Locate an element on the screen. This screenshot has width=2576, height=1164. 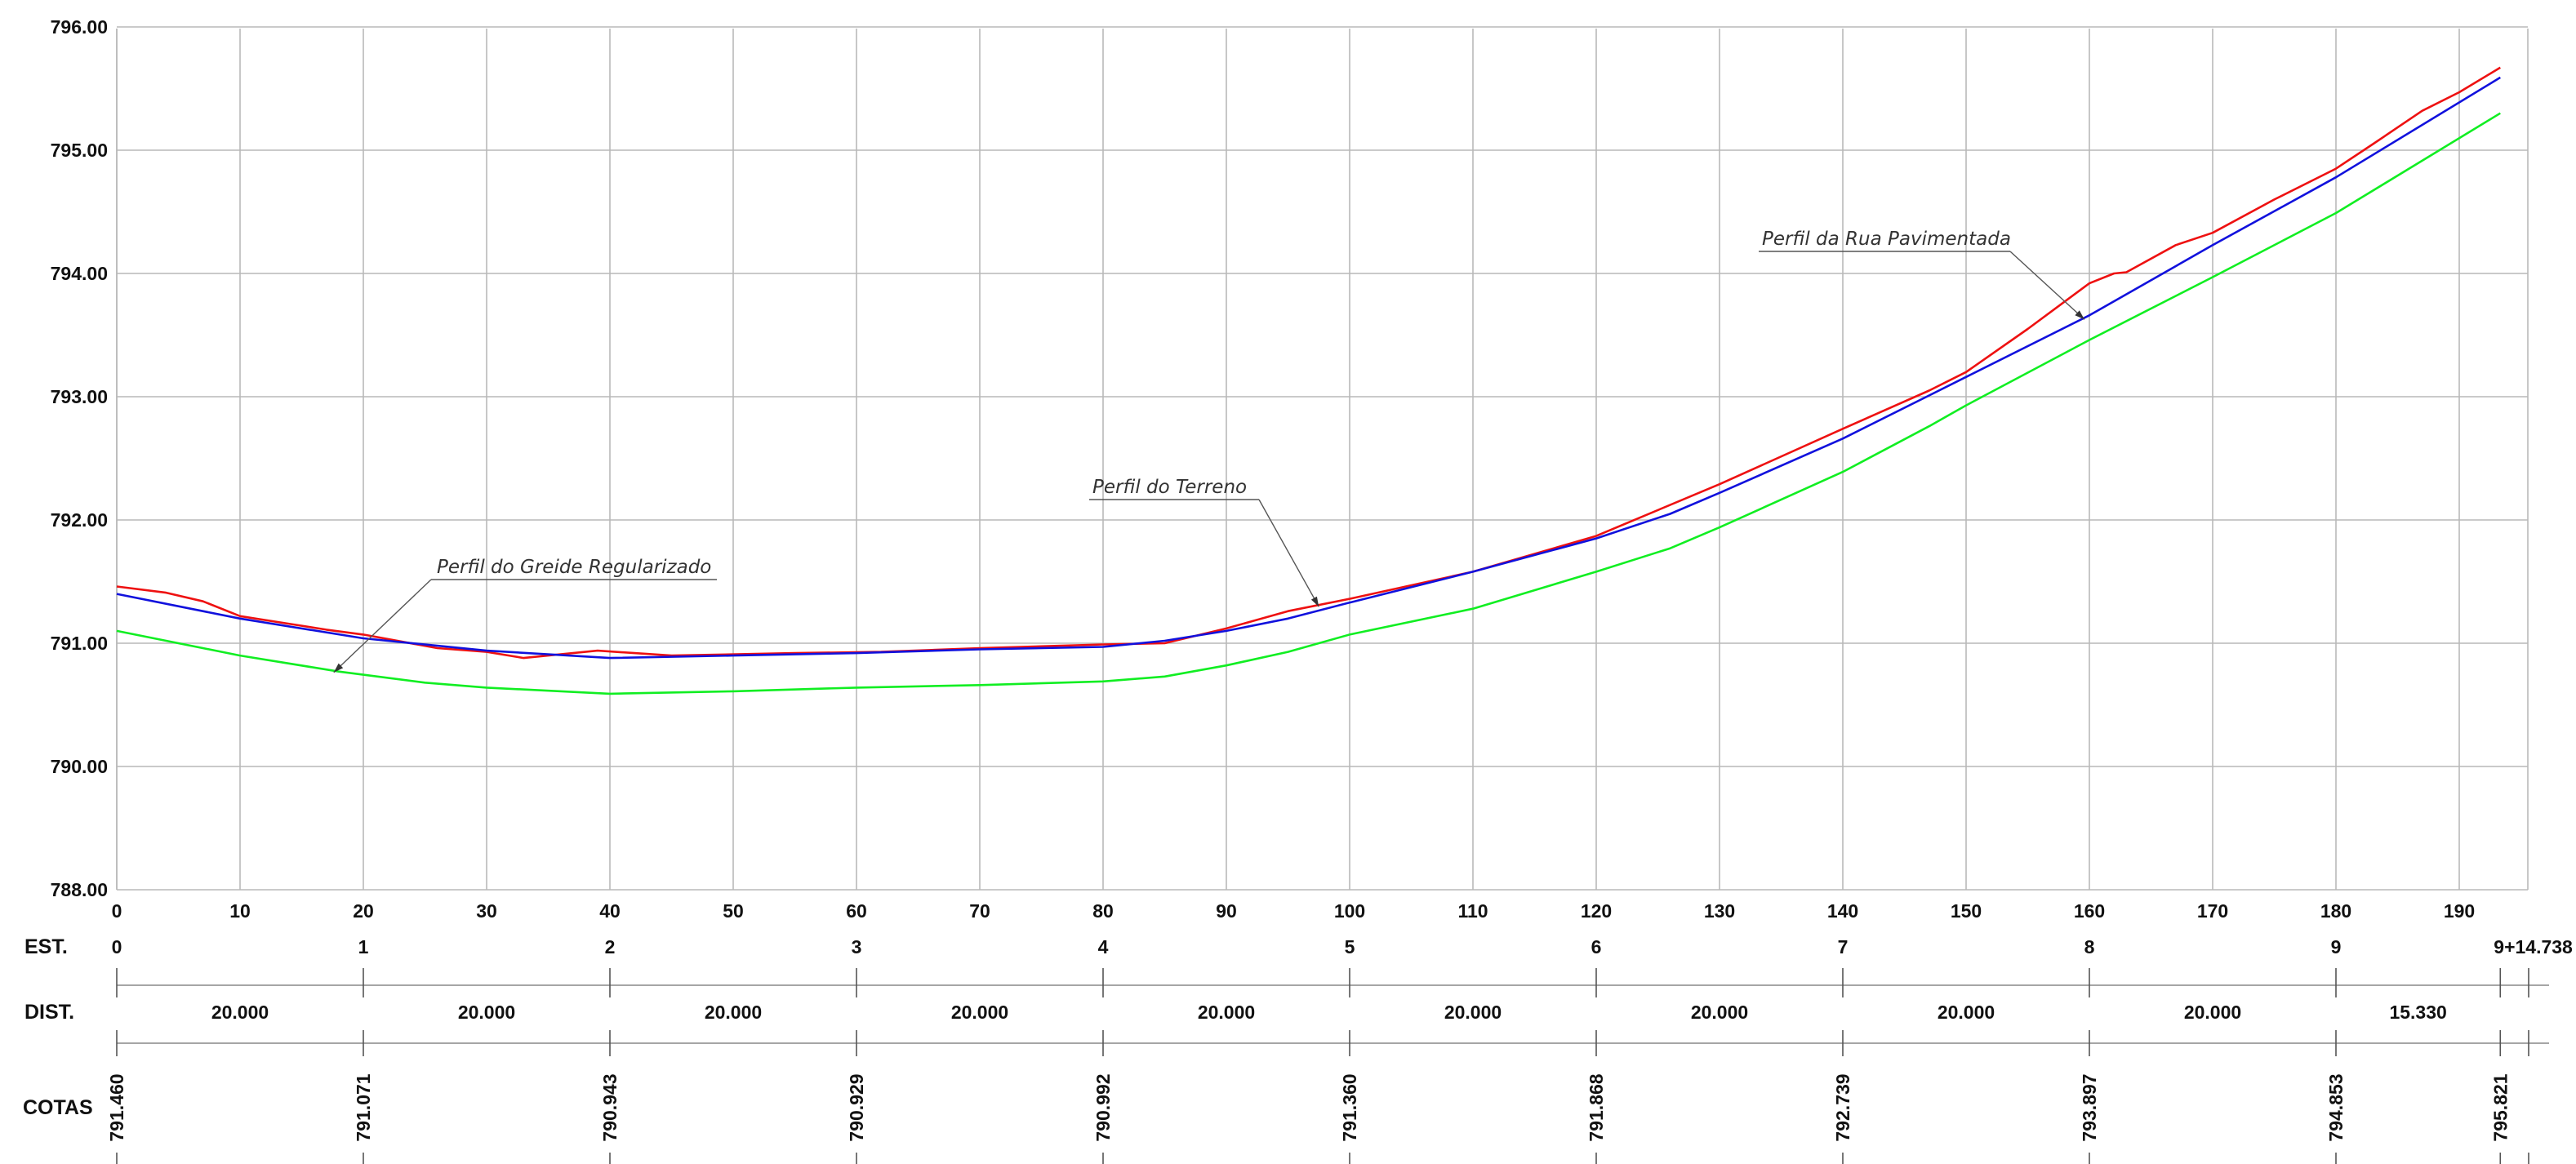
x-tick-label: 180 is located at coordinates (2335, 911).